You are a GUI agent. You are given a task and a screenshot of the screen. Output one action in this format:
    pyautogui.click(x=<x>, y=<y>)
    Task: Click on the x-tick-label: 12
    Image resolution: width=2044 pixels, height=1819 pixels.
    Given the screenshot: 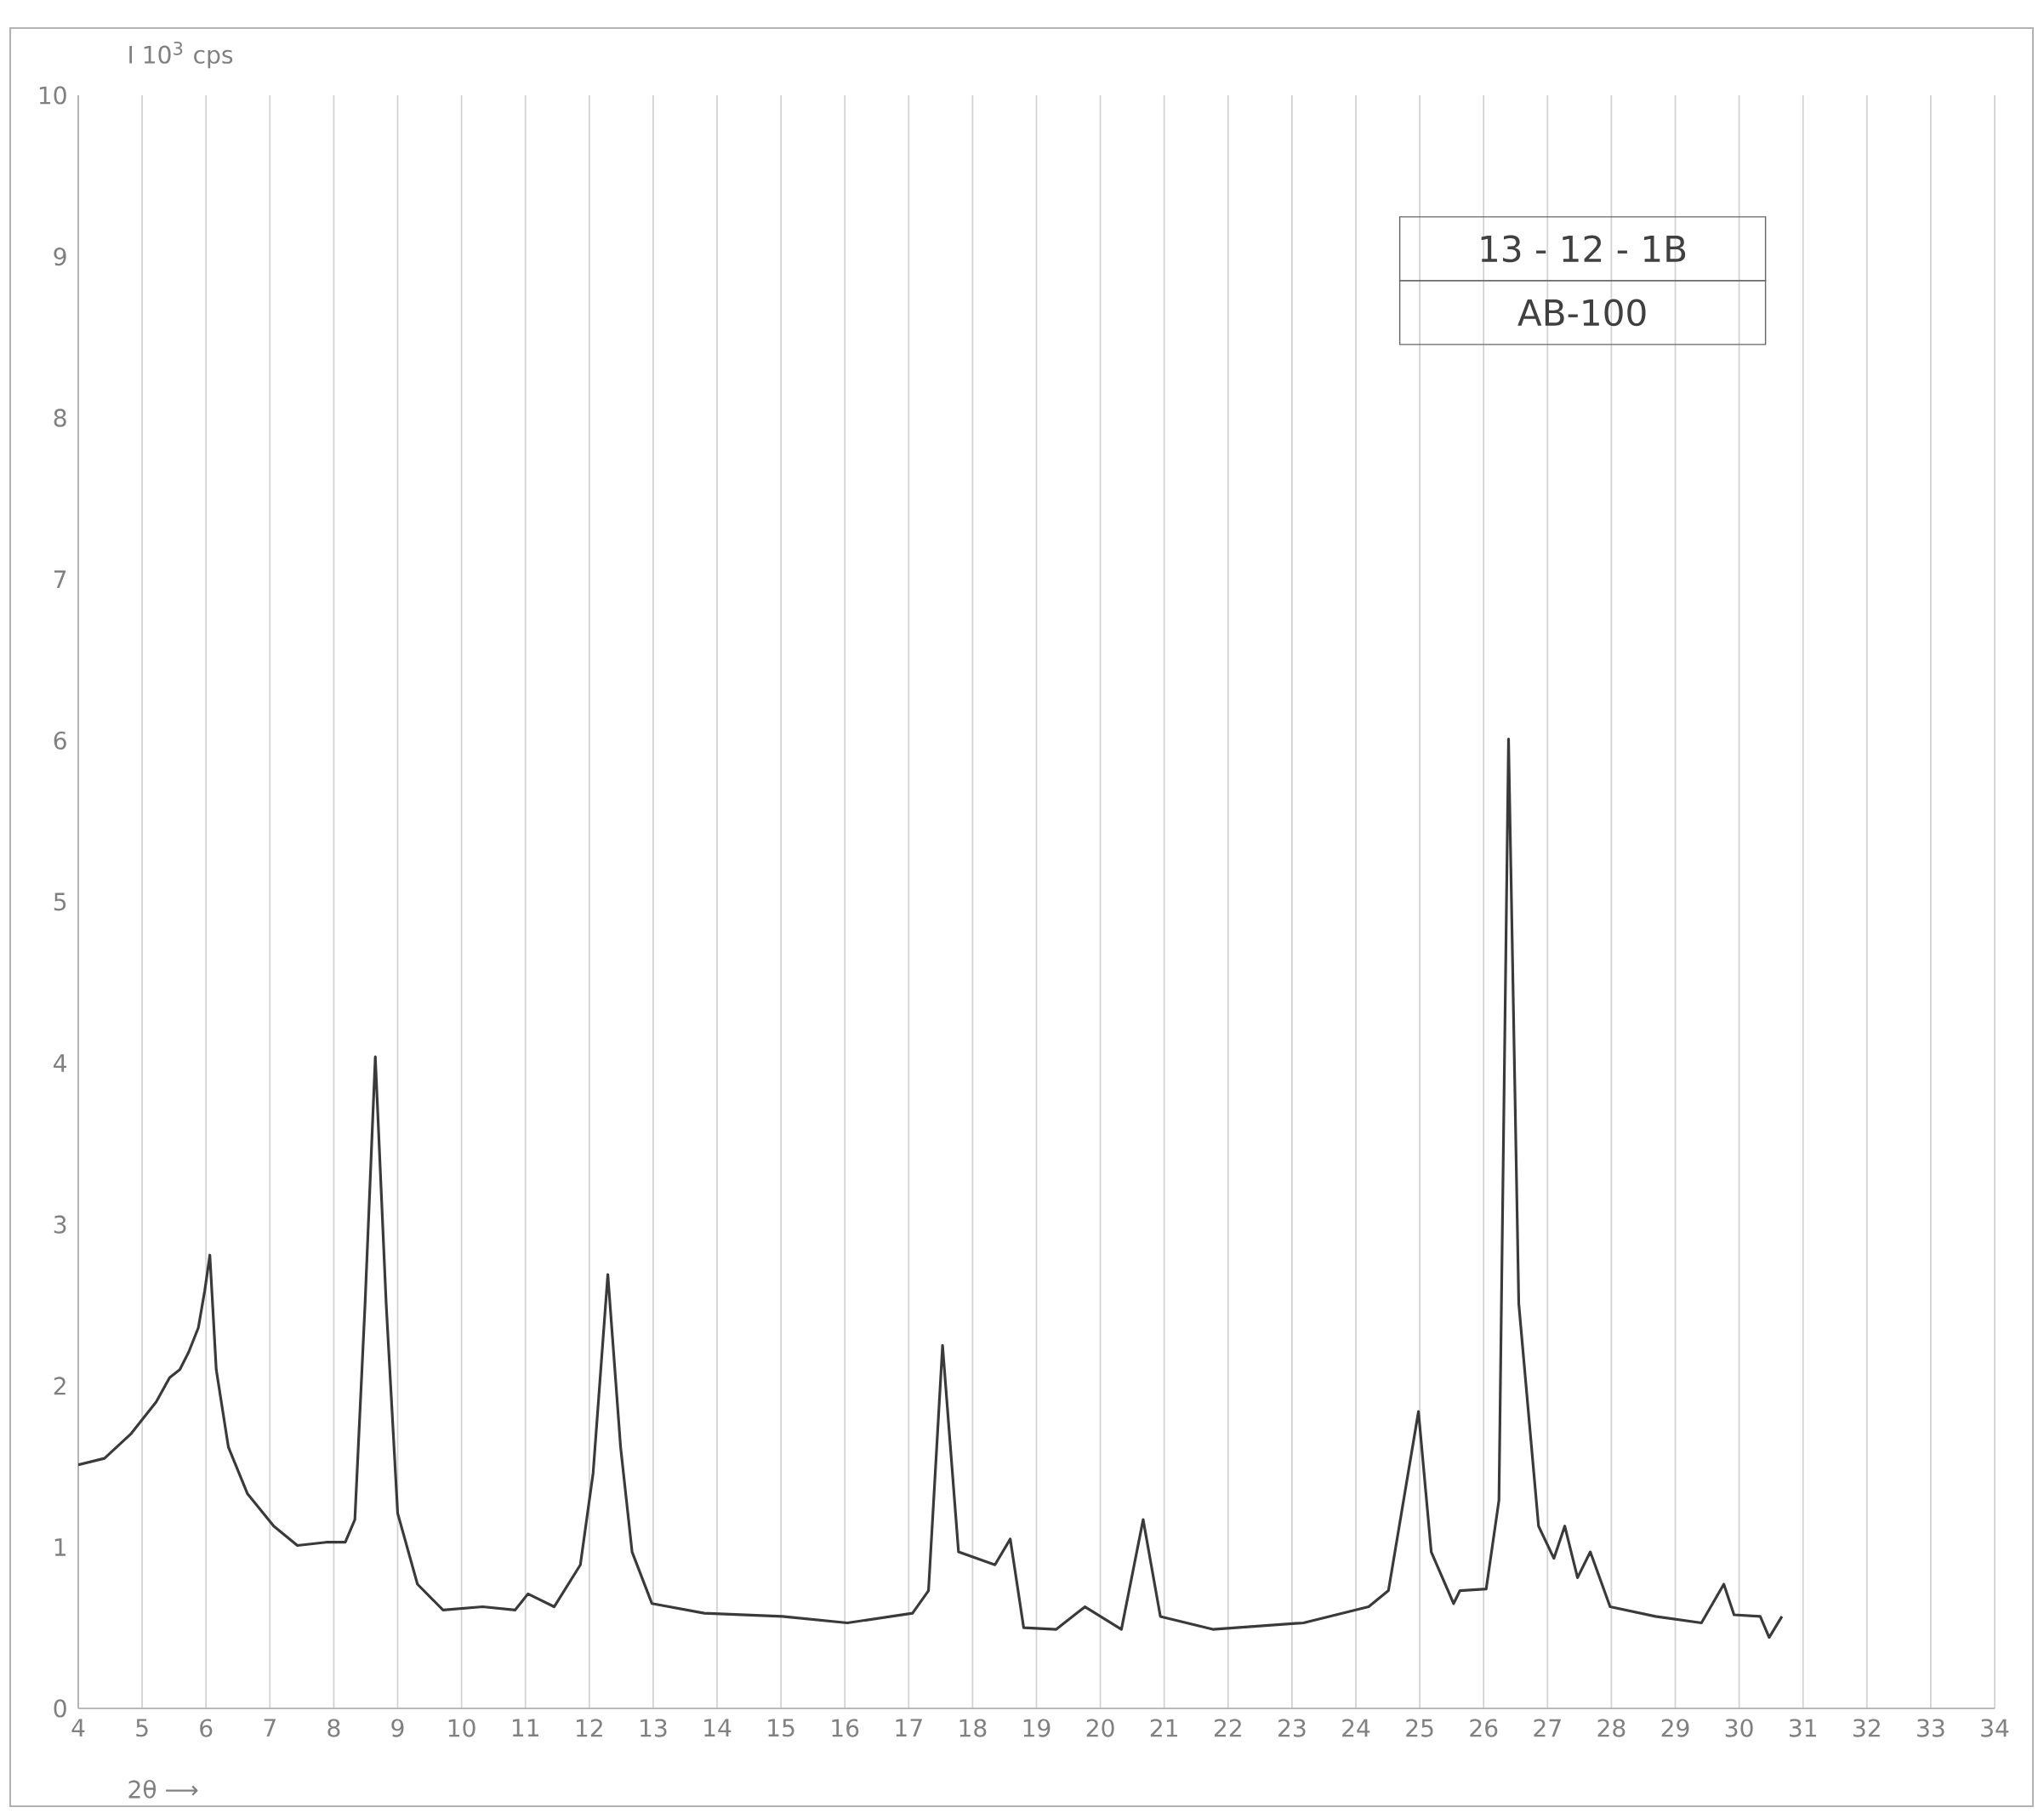 What is the action you would take?
    pyautogui.click(x=589, y=1728)
    